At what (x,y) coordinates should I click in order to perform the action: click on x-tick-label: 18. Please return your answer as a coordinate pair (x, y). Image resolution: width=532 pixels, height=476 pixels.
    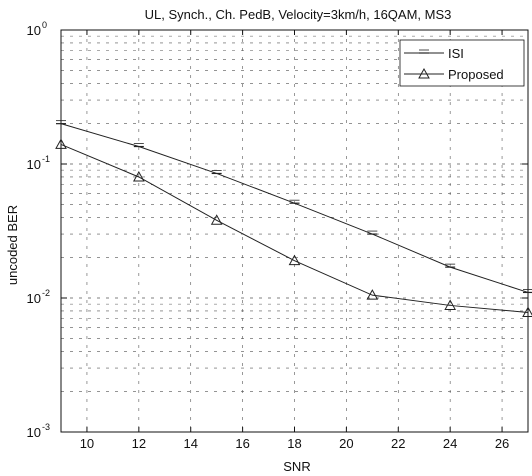
    Looking at the image, I should click on (294, 443).